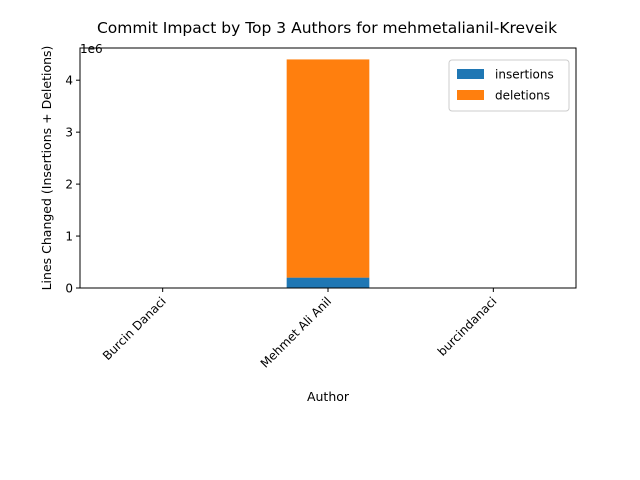 Image resolution: width=640 pixels, height=480 pixels. What do you see at coordinates (328, 396) in the screenshot?
I see `x-axis-label: Author` at bounding box center [328, 396].